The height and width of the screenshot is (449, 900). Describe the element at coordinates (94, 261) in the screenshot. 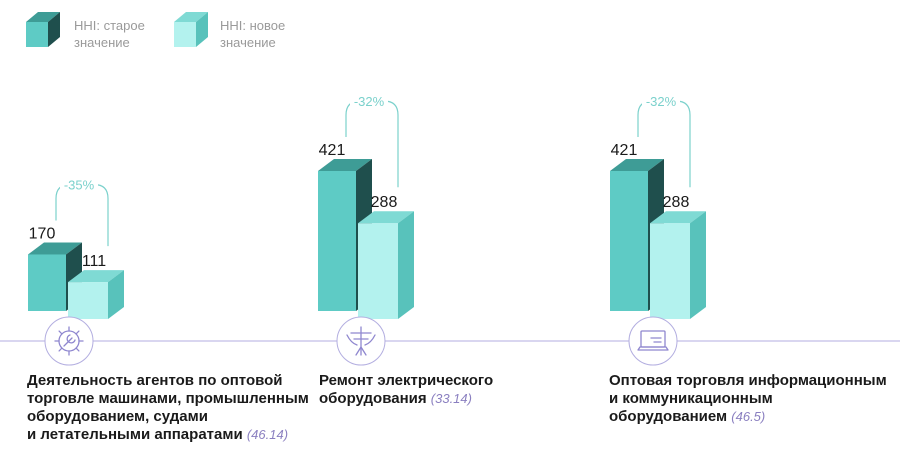

I see `value-label-new-1: 111` at that location.